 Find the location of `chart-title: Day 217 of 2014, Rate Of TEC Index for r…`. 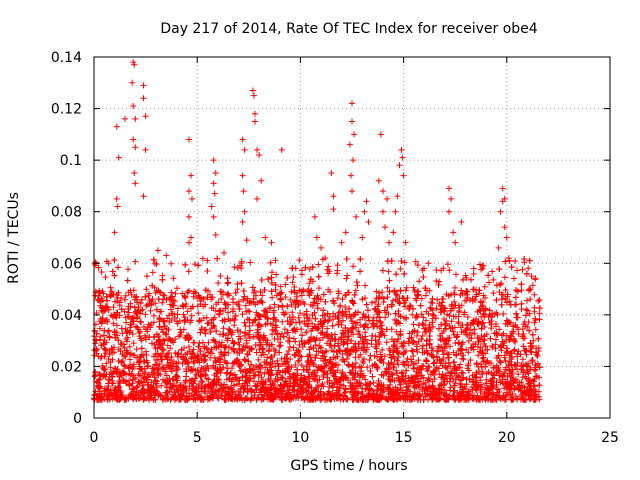

chart-title: Day 217 of 2014, Rate Of TEC Index for r… is located at coordinates (348, 29).